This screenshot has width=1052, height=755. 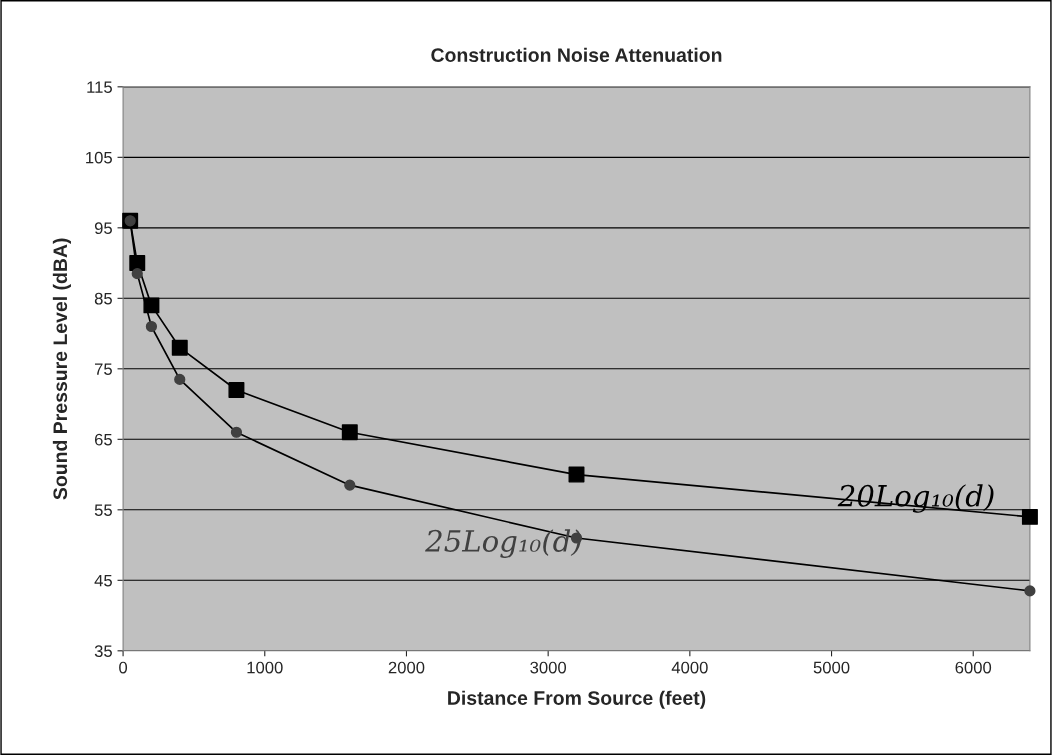 What do you see at coordinates (973, 667) in the screenshot?
I see `x-tick-label: 6000` at bounding box center [973, 667].